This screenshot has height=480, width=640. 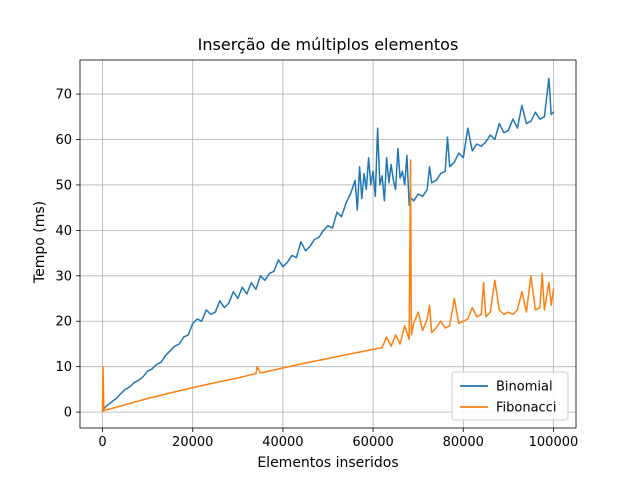 What do you see at coordinates (328, 44) in the screenshot?
I see `chart-title: Inserção de múltiplos elementos` at bounding box center [328, 44].